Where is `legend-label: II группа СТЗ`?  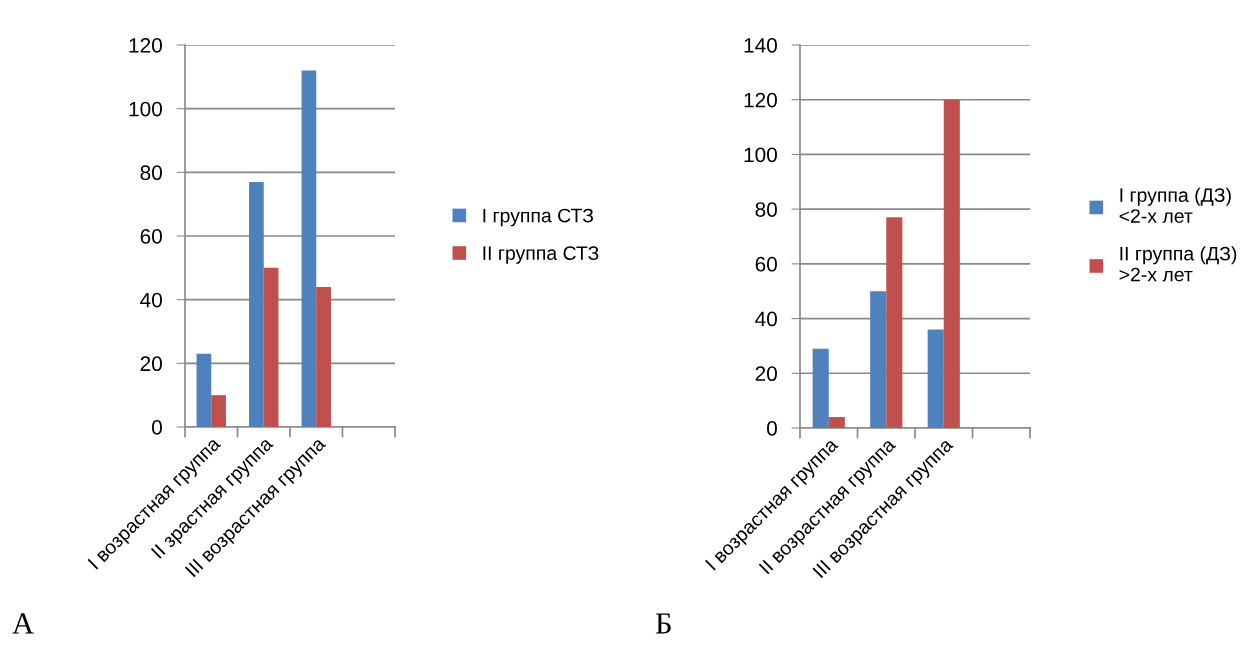 legend-label: II группа СТЗ is located at coordinates (541, 255).